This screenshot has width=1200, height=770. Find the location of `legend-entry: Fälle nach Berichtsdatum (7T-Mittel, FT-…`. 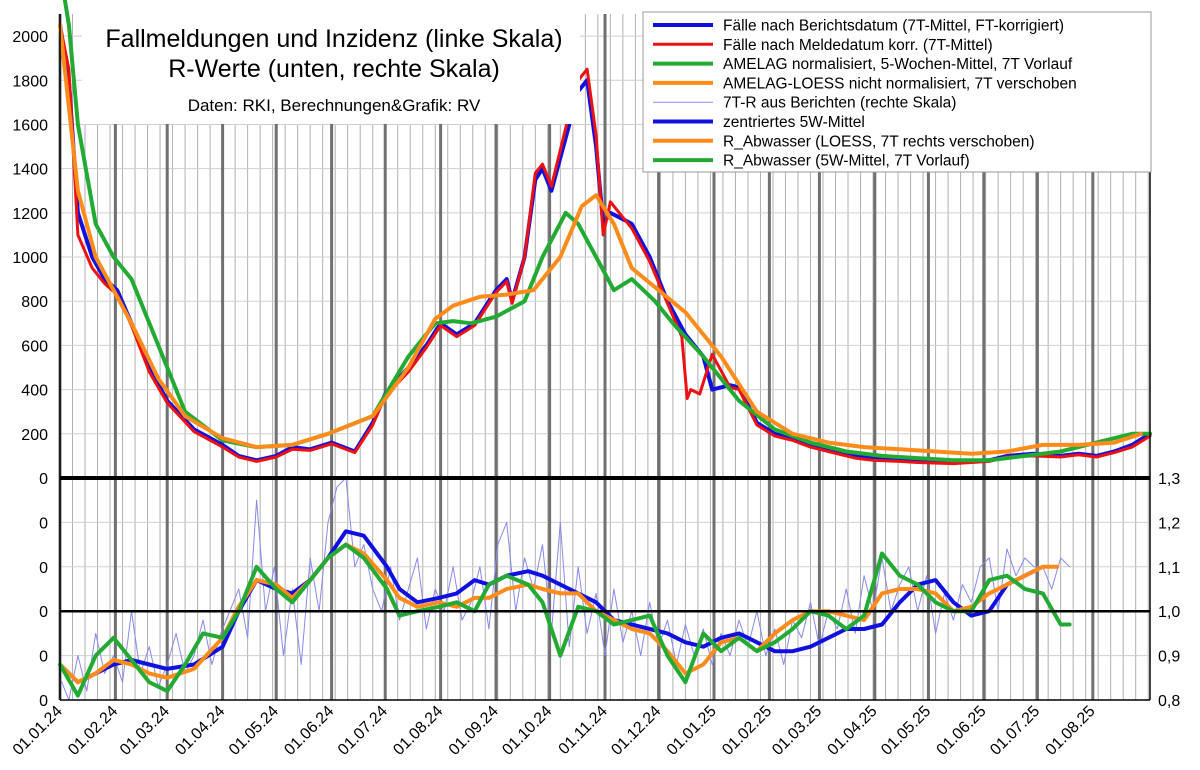

legend-entry: Fälle nach Berichtsdatum (7T-Mittel, FT-… is located at coordinates (893, 26).